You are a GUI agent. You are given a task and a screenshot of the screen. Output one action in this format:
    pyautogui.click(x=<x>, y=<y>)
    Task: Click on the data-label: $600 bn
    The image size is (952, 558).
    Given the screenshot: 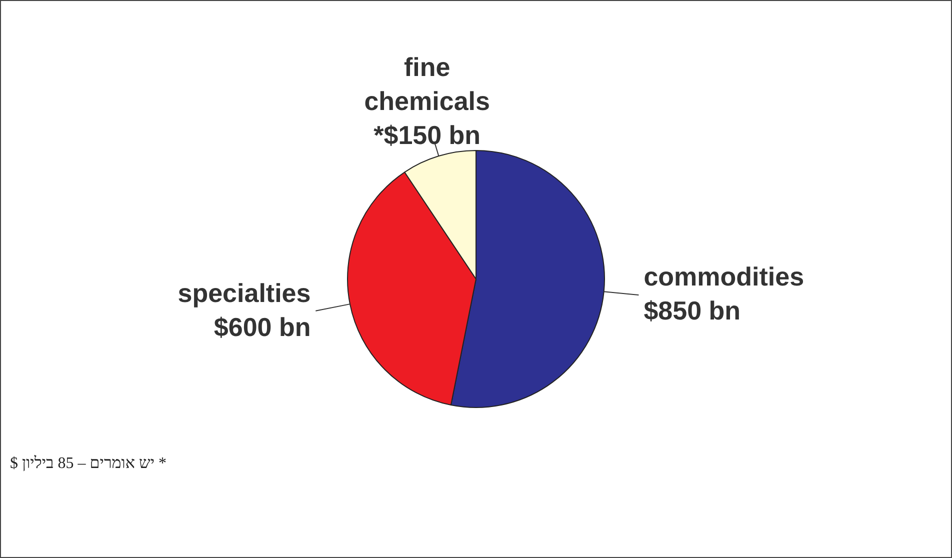 What is the action you would take?
    pyautogui.click(x=262, y=327)
    